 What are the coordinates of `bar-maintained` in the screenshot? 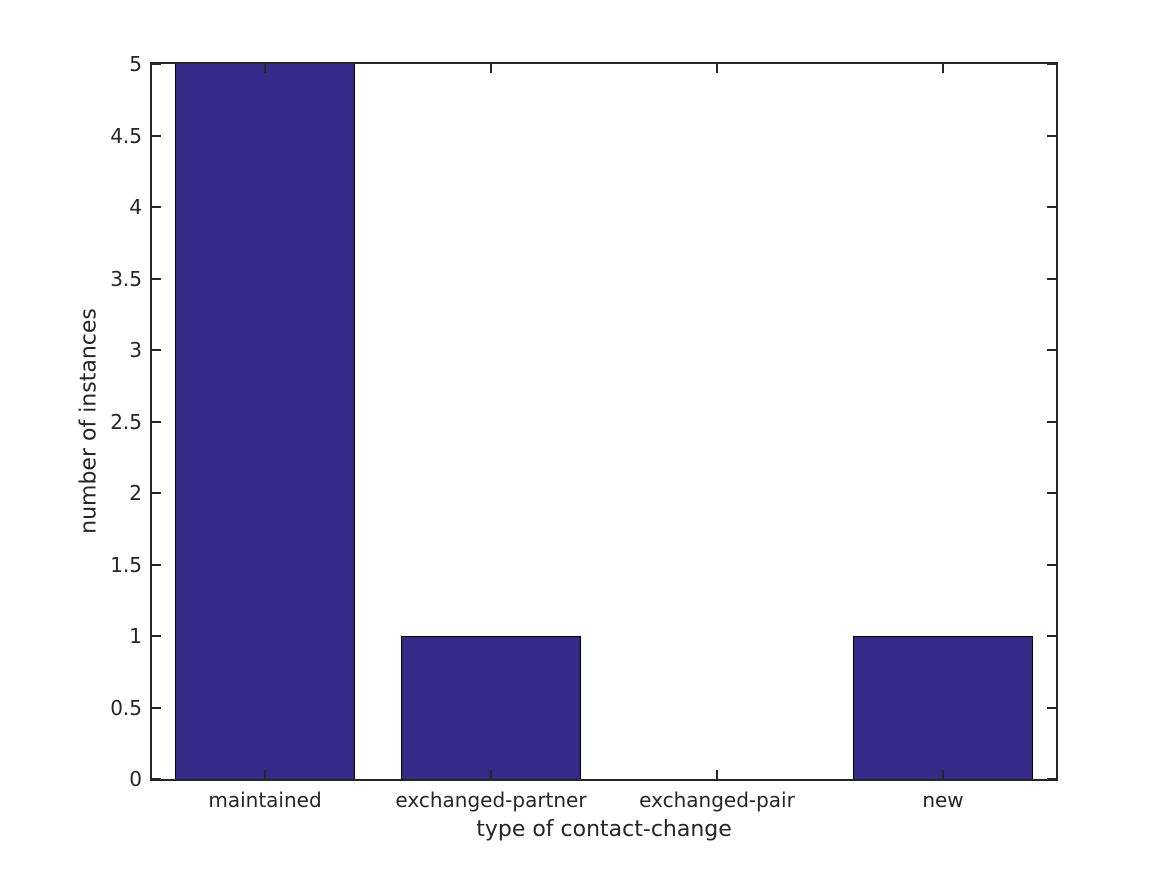 It's located at (265, 421).